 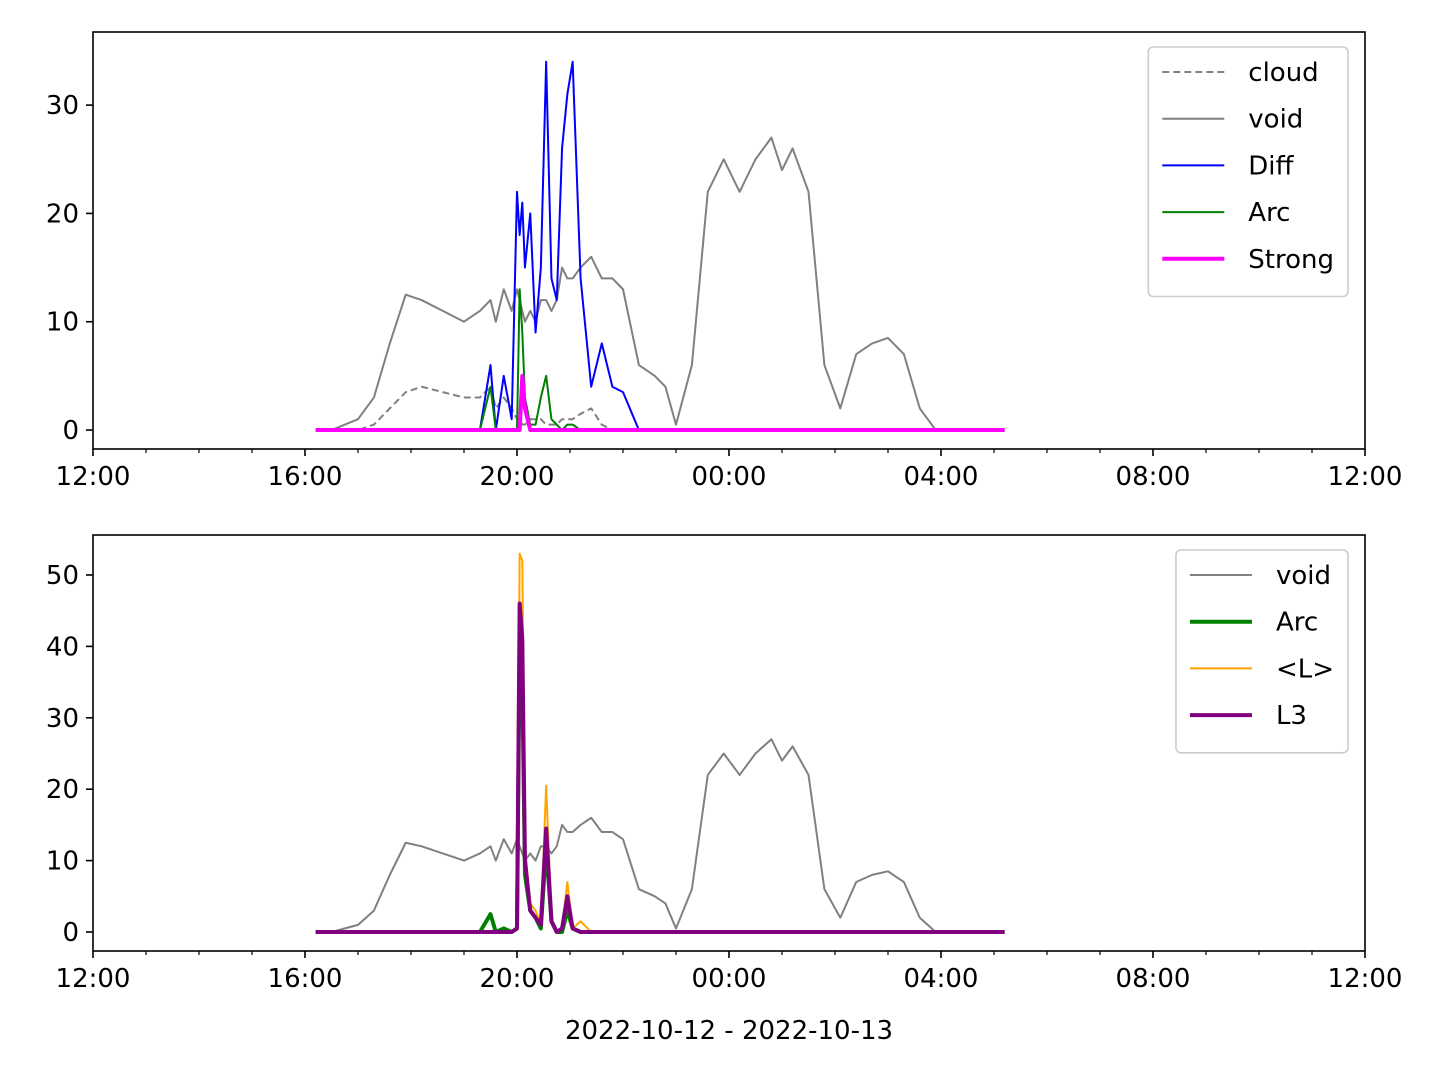 What do you see at coordinates (62, 647) in the screenshot?
I see `y-tick-label: 40` at bounding box center [62, 647].